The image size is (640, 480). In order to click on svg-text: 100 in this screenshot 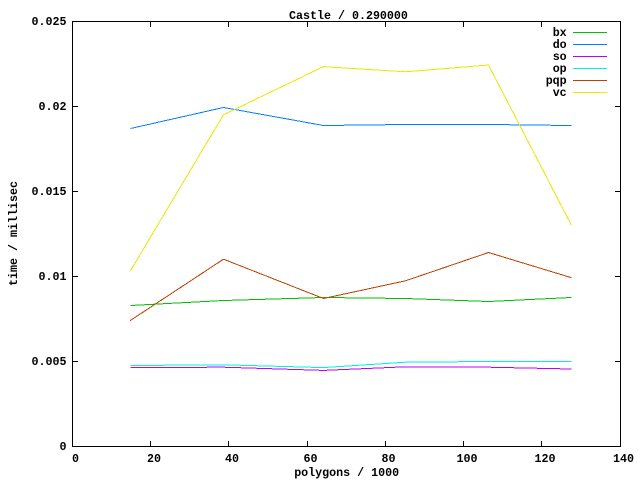, I will do `click(467, 459)`.